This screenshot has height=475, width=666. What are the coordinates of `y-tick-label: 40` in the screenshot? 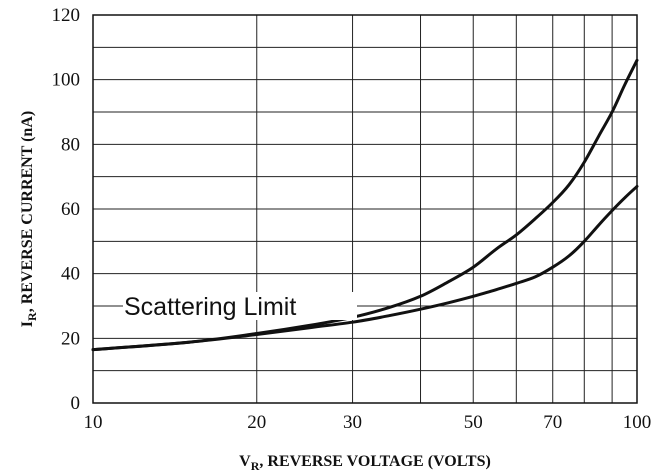 It's located at (70, 274).